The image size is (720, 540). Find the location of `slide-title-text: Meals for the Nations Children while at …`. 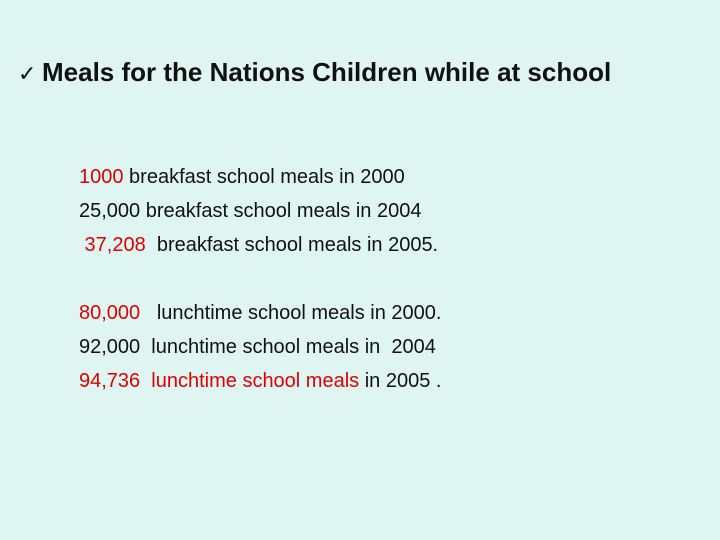

slide-title-text: Meals for the Nations Children while at … is located at coordinates (327, 72).